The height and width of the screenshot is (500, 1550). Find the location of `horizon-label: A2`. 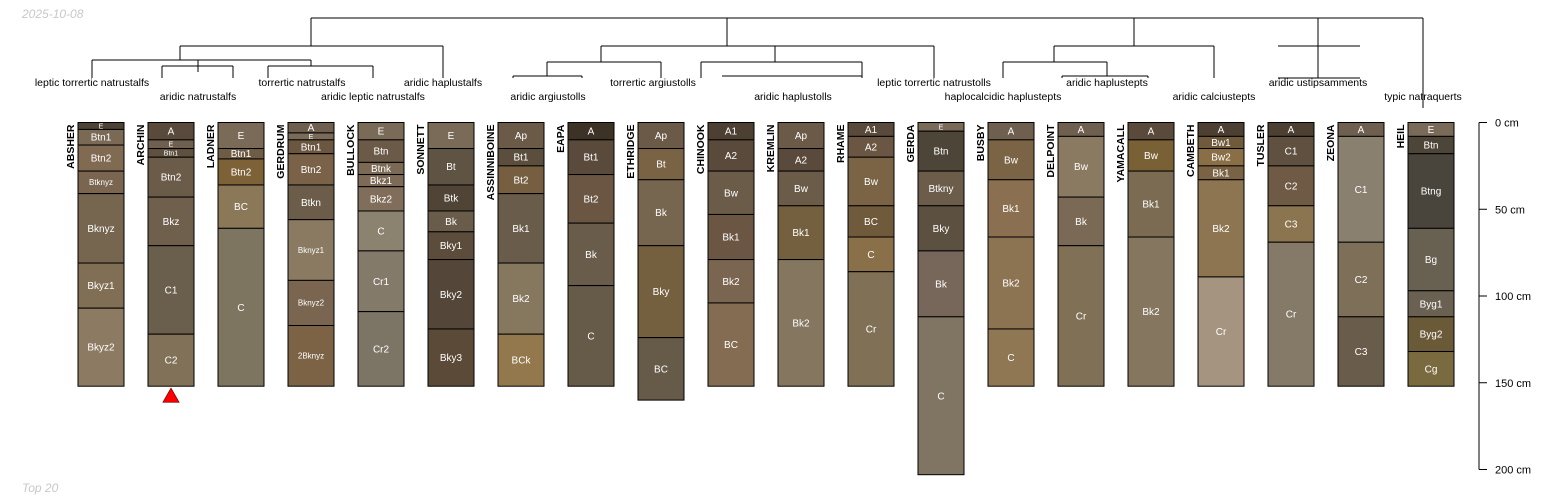

horizon-label: A2 is located at coordinates (801, 160).